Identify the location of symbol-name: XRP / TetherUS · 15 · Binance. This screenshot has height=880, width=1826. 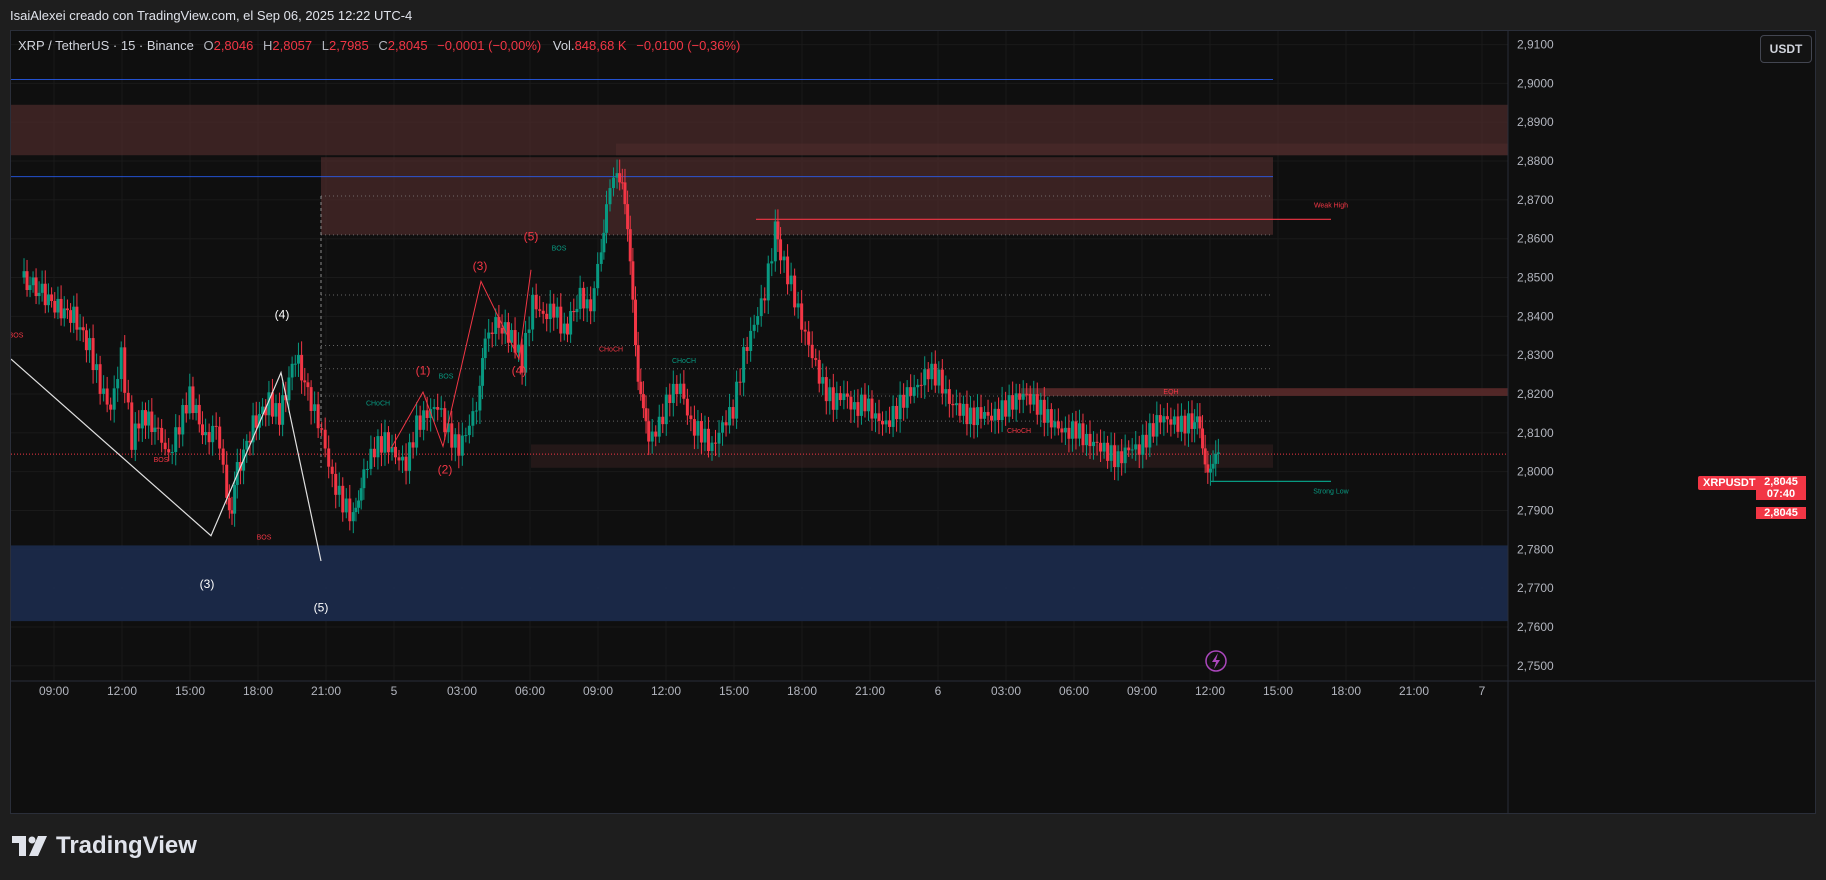
(106, 45).